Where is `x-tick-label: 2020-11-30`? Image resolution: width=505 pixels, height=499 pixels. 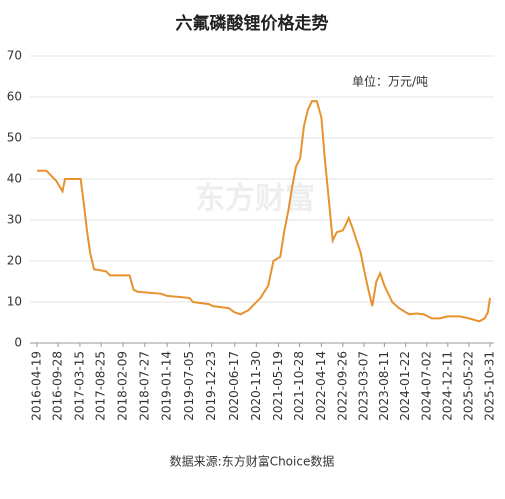 x-tick-label: 2020-11-30 is located at coordinates (256, 386).